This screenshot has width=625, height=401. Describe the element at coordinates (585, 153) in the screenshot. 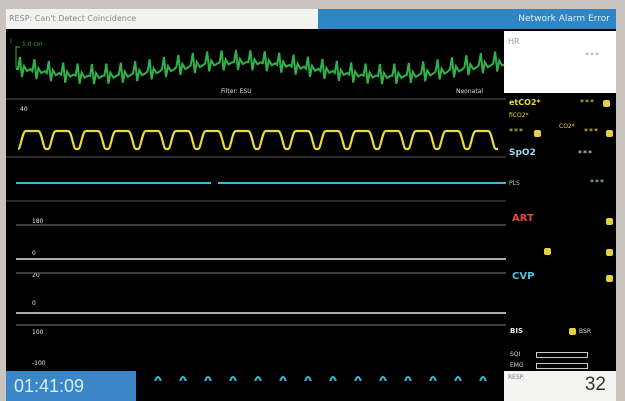

I see `spo2-value: ***` at that location.